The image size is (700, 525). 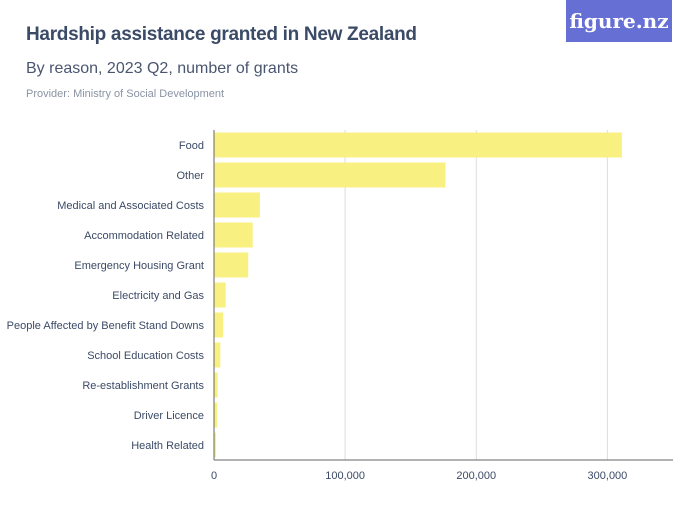 I want to click on category-label: Medical and Associated Costs, so click(x=130, y=206).